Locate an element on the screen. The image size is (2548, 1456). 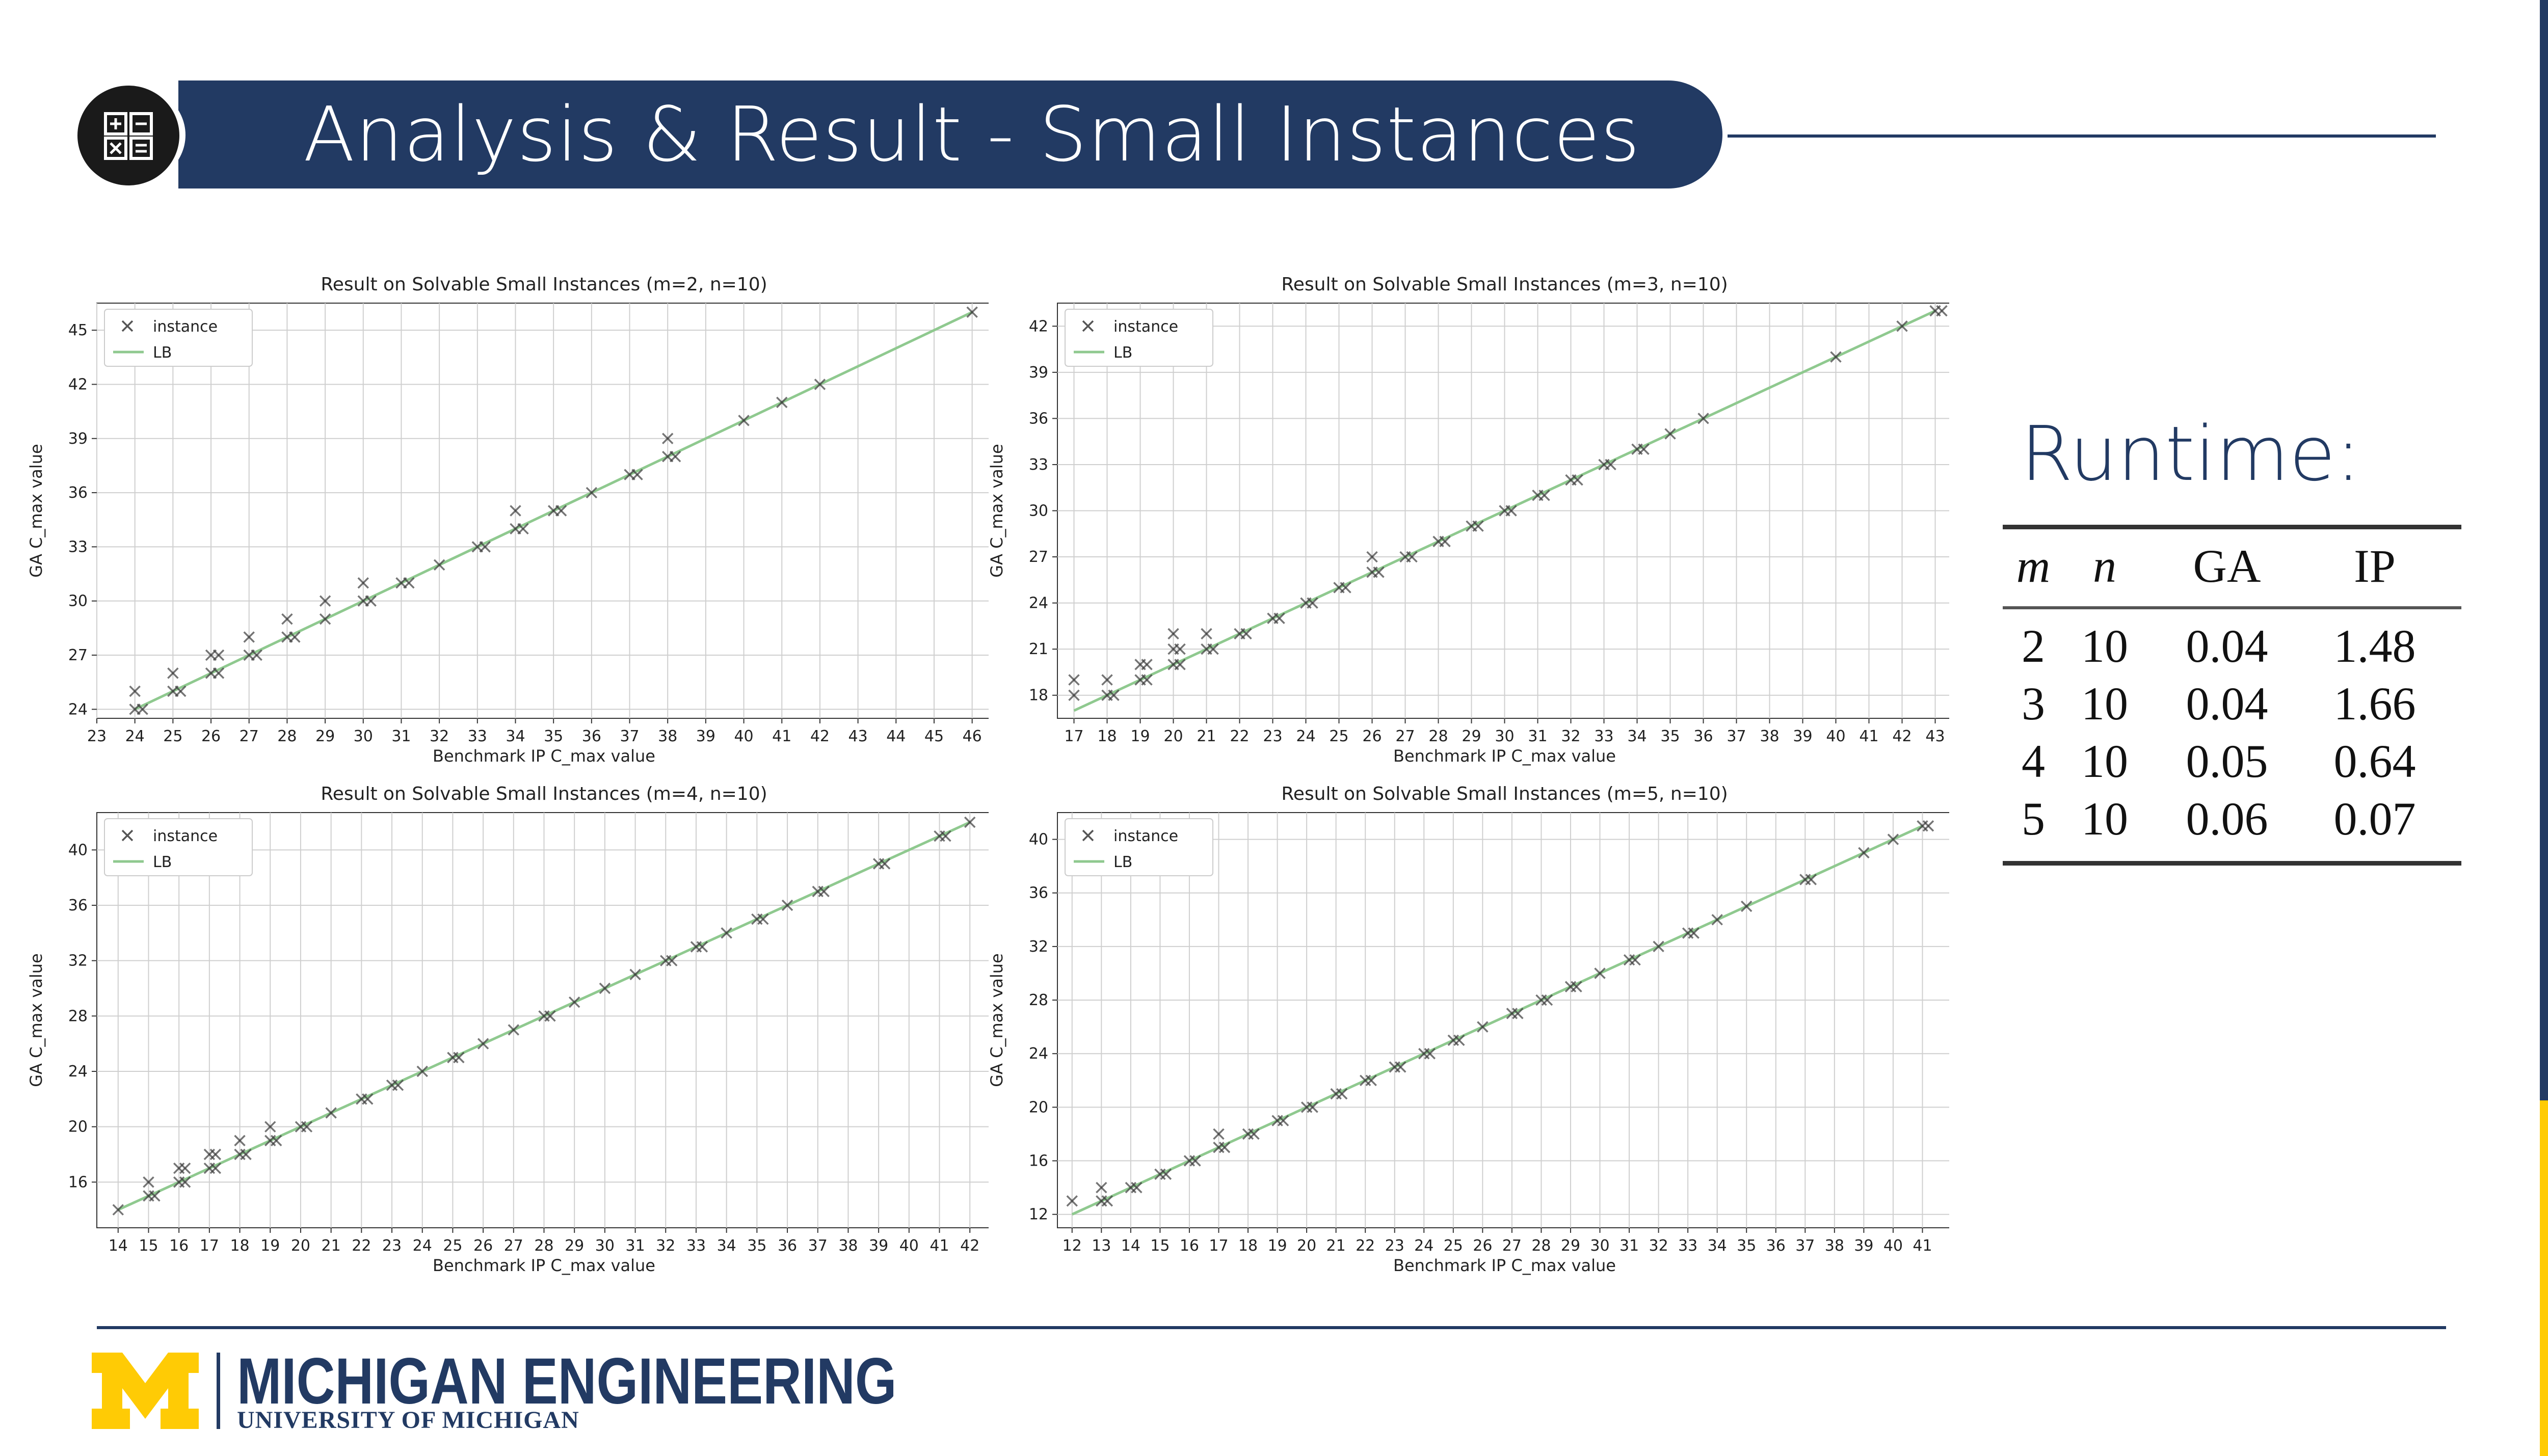
brand-name: MICHIGAN ENGINEERING is located at coordinates (567, 1381).